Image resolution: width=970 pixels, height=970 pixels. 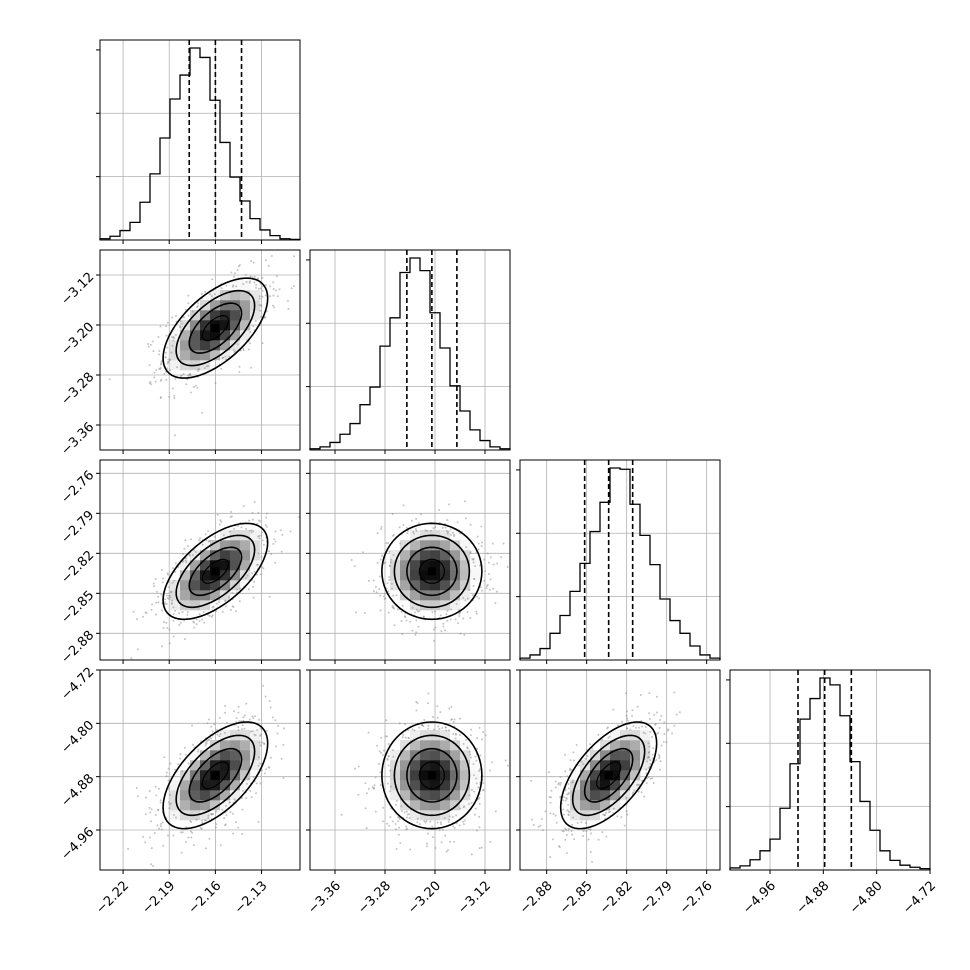 What do you see at coordinates (200, 140) in the screenshot?
I see `panel-frame` at bounding box center [200, 140].